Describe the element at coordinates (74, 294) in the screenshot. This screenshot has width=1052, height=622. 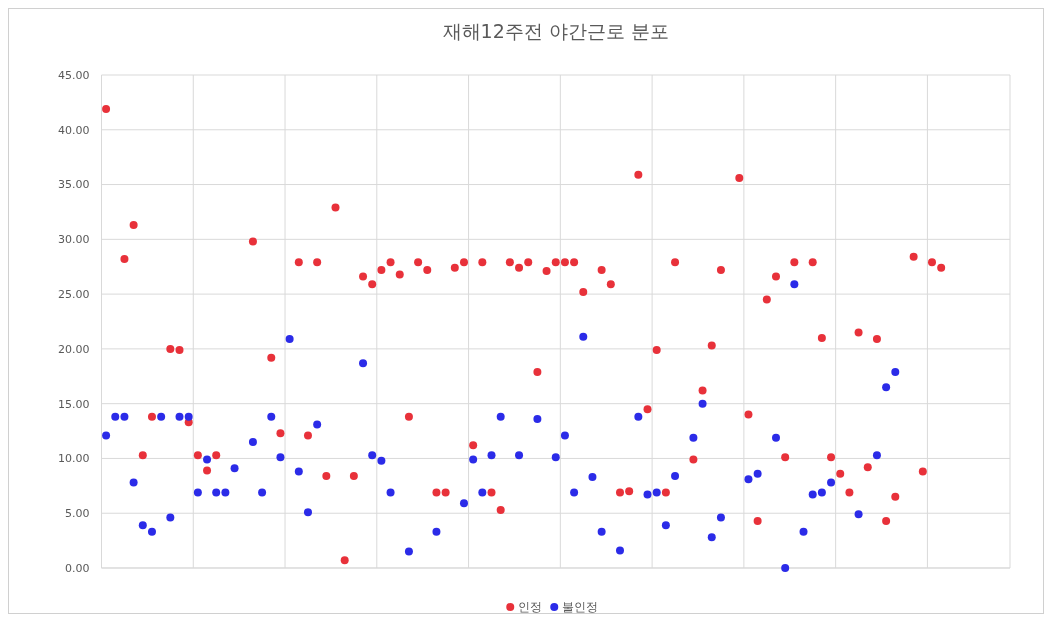
I see `y-tick-label: 25.00` at that location.